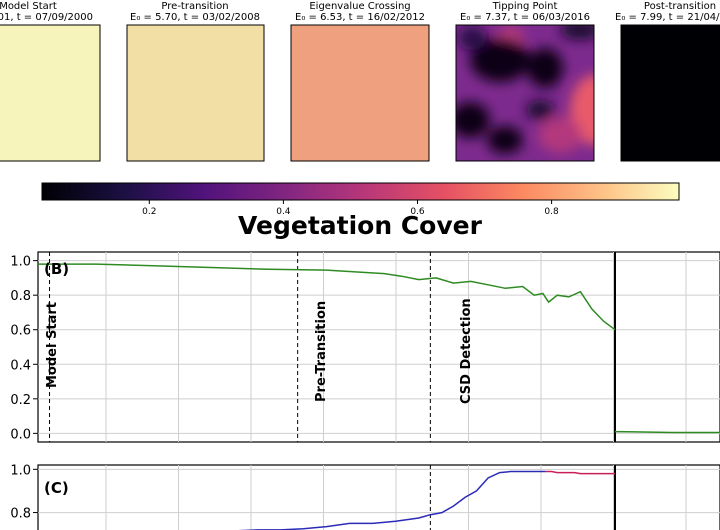  What do you see at coordinates (56, 269) in the screenshot?
I see `panel-b-label: (B)` at bounding box center [56, 269].